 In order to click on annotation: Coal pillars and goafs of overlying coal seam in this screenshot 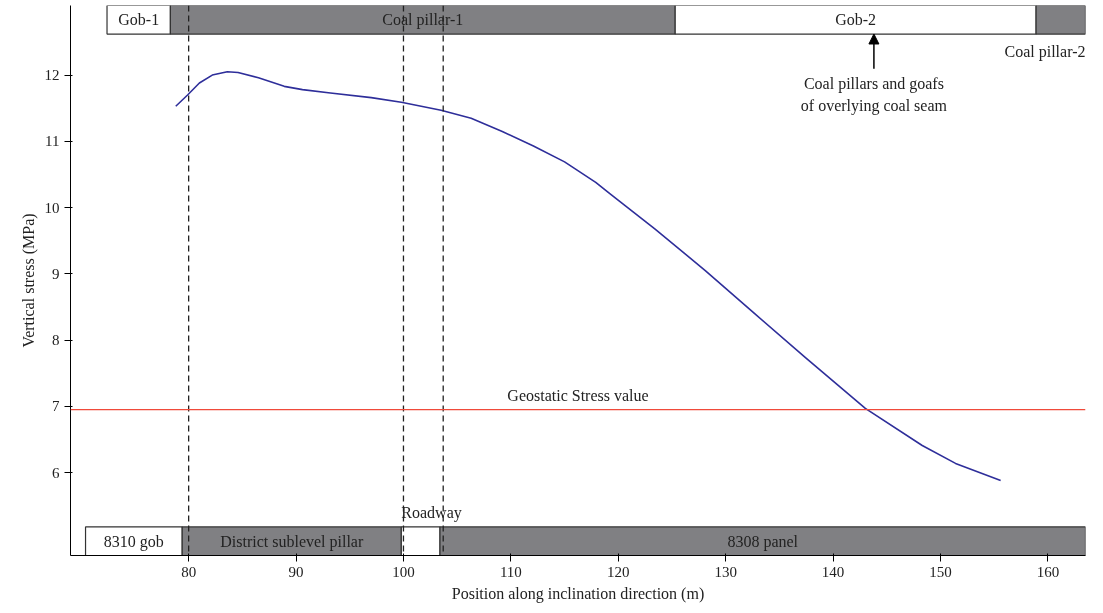, I will do `click(874, 94)`.